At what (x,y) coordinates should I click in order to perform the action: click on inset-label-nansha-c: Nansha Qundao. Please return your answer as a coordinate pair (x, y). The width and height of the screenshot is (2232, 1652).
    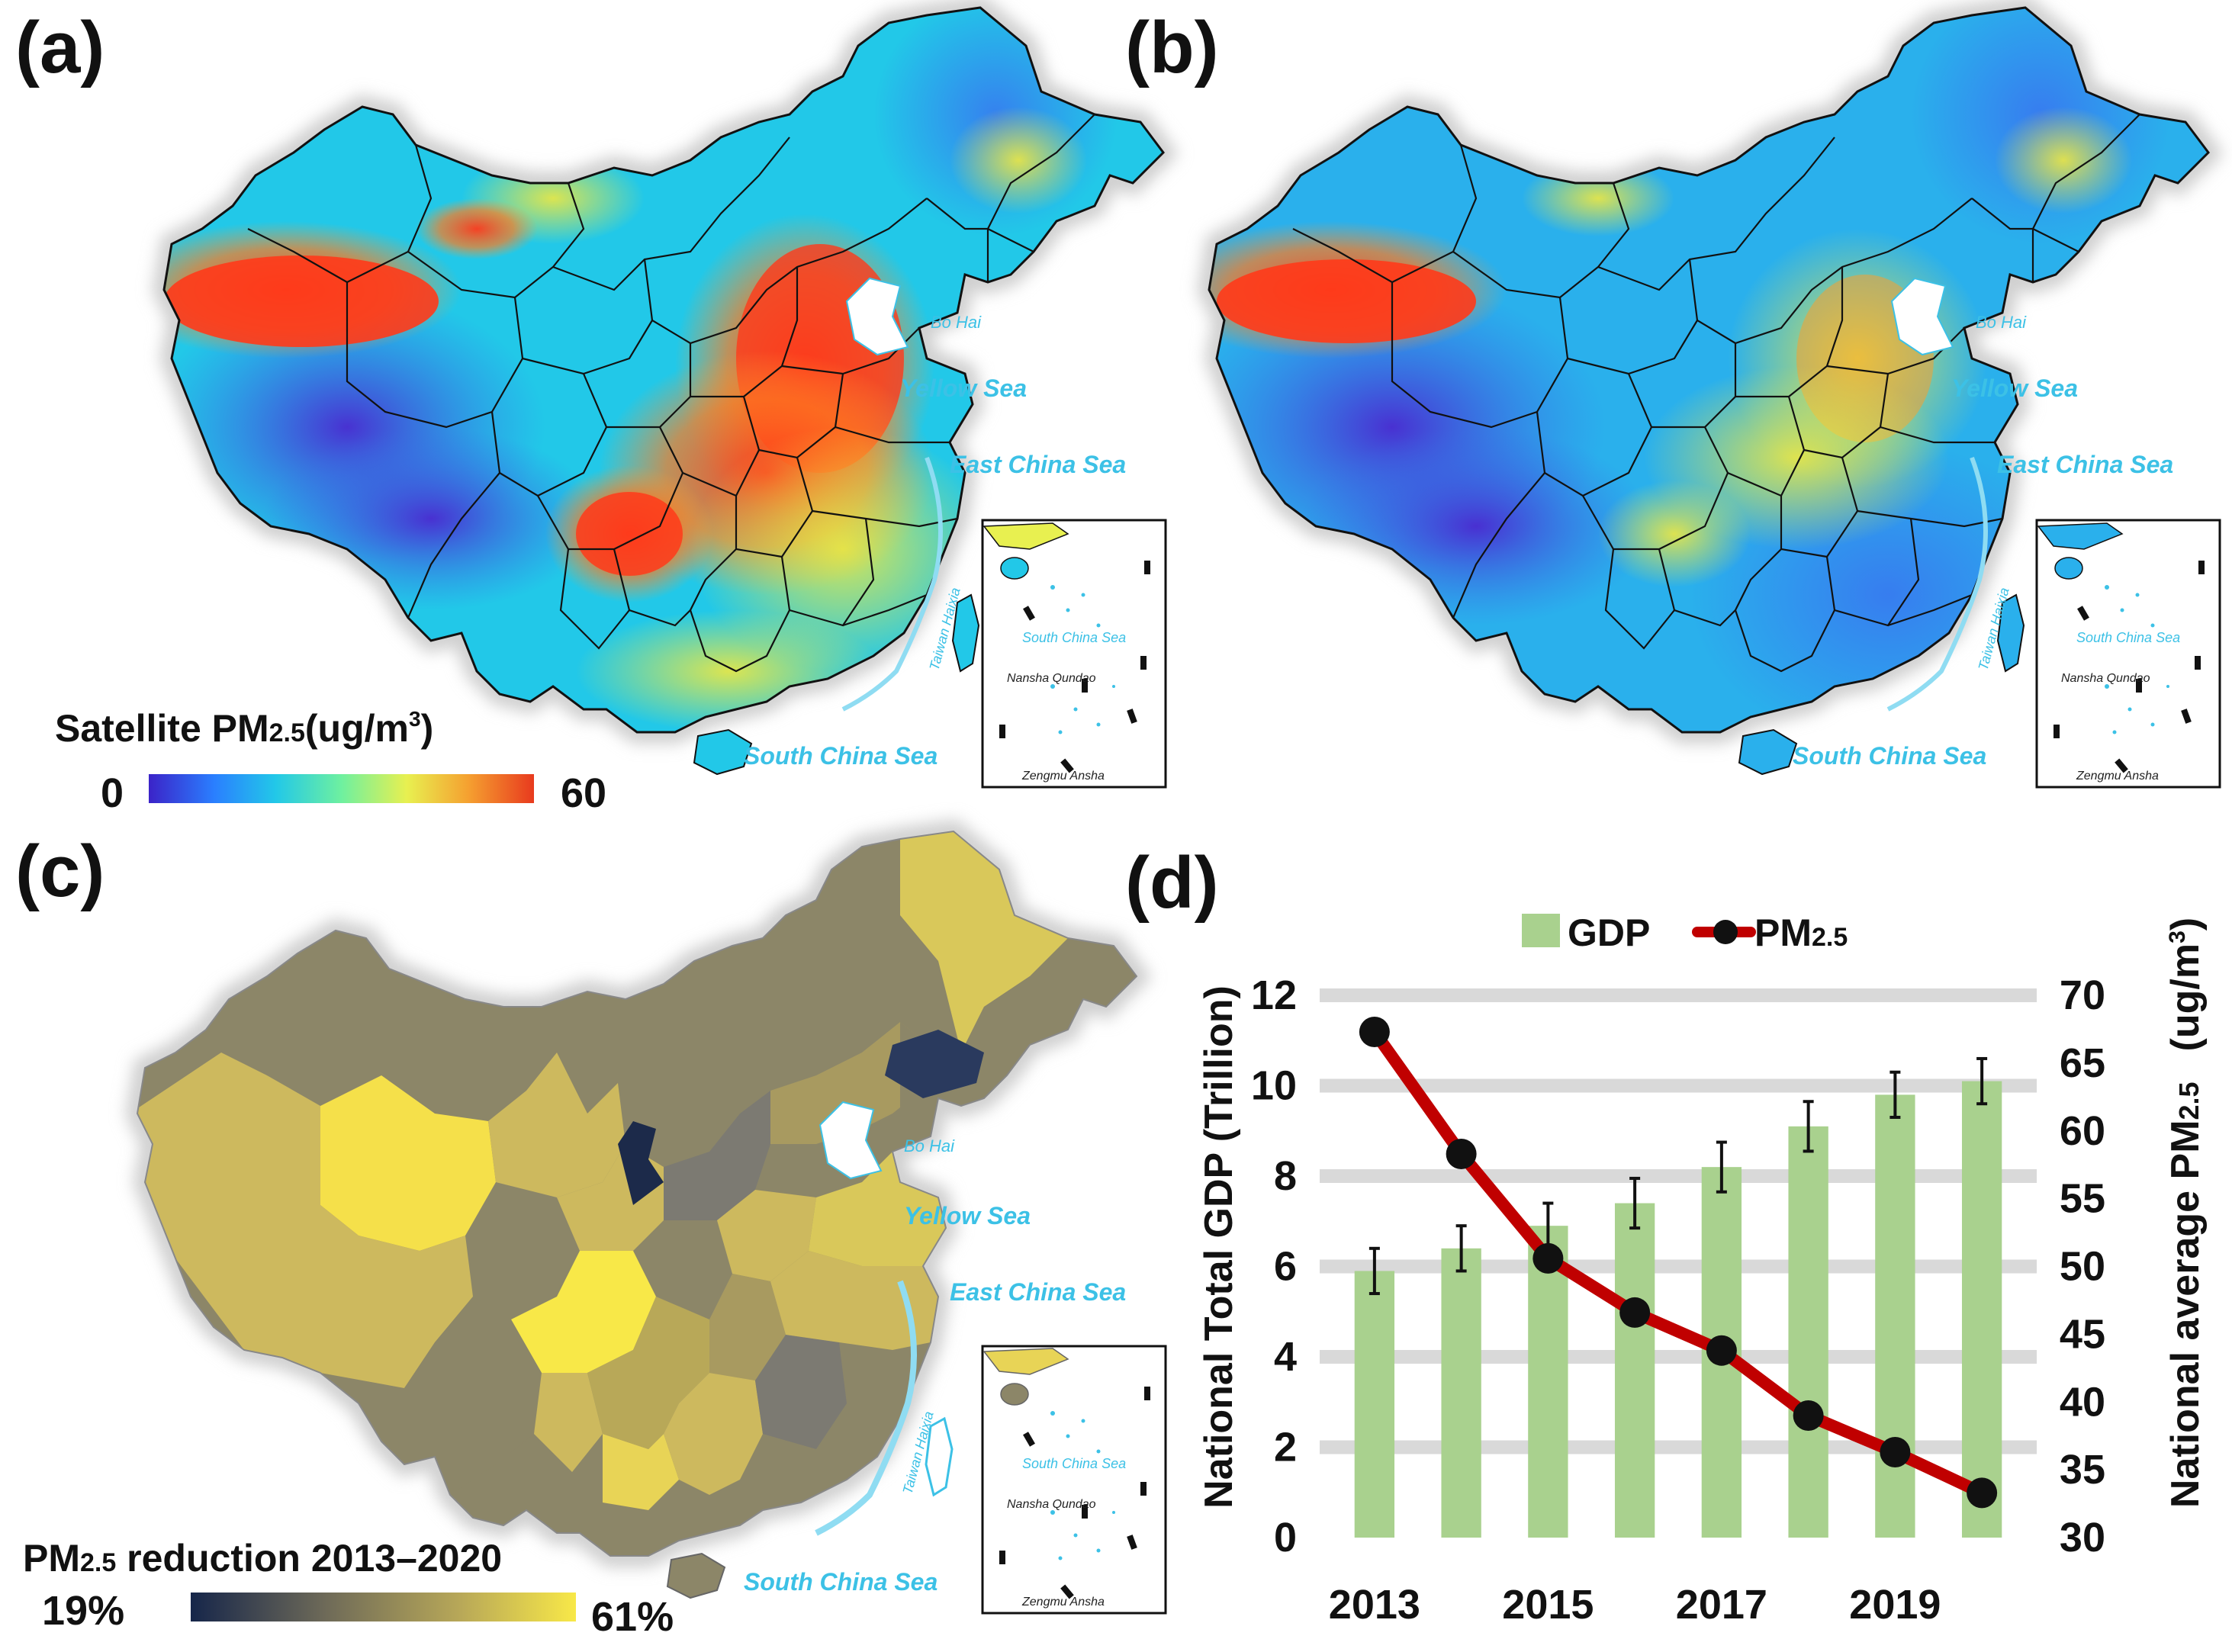
    Looking at the image, I should click on (1051, 1505).